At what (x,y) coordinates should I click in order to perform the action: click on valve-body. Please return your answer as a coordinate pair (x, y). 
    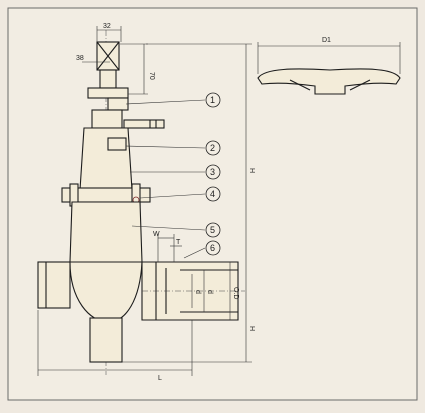
    Looking at the image, I should click on (106, 232).